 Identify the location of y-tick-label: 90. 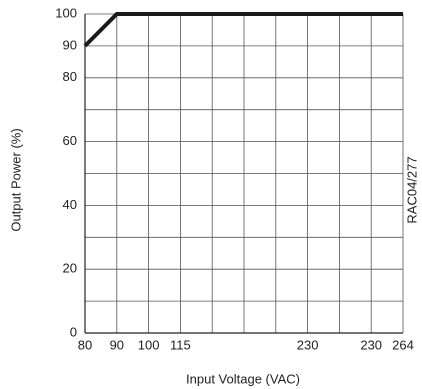
(70, 44).